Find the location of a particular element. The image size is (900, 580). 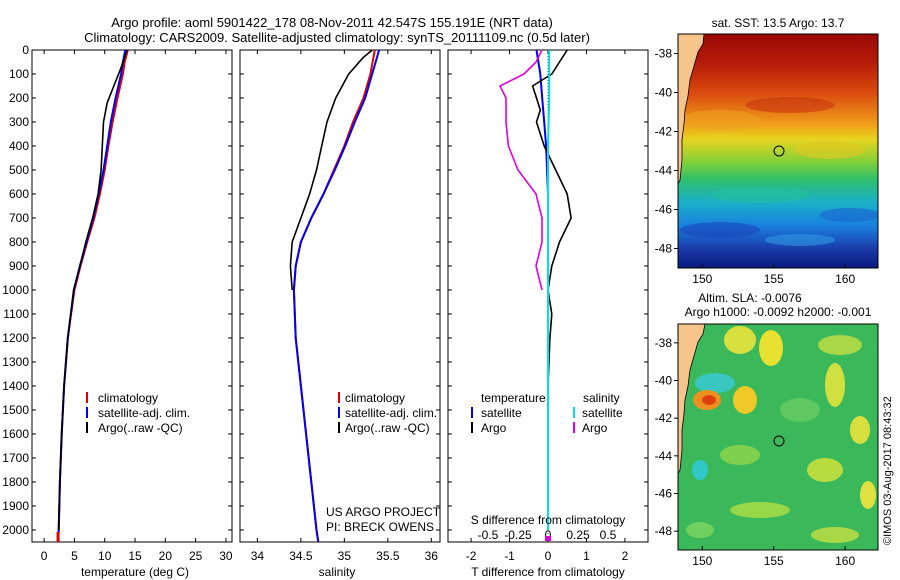

legend-satellite-label: satellite-adj. clim. is located at coordinates (144, 413).